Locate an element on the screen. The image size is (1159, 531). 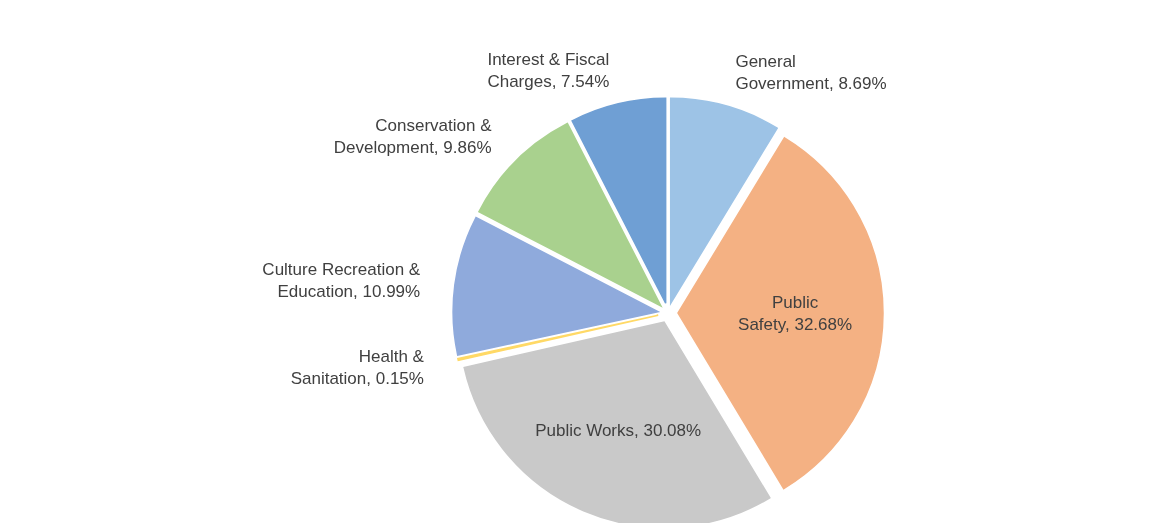
slice-label: Public Safety, 32.68% is located at coordinates (795, 313).